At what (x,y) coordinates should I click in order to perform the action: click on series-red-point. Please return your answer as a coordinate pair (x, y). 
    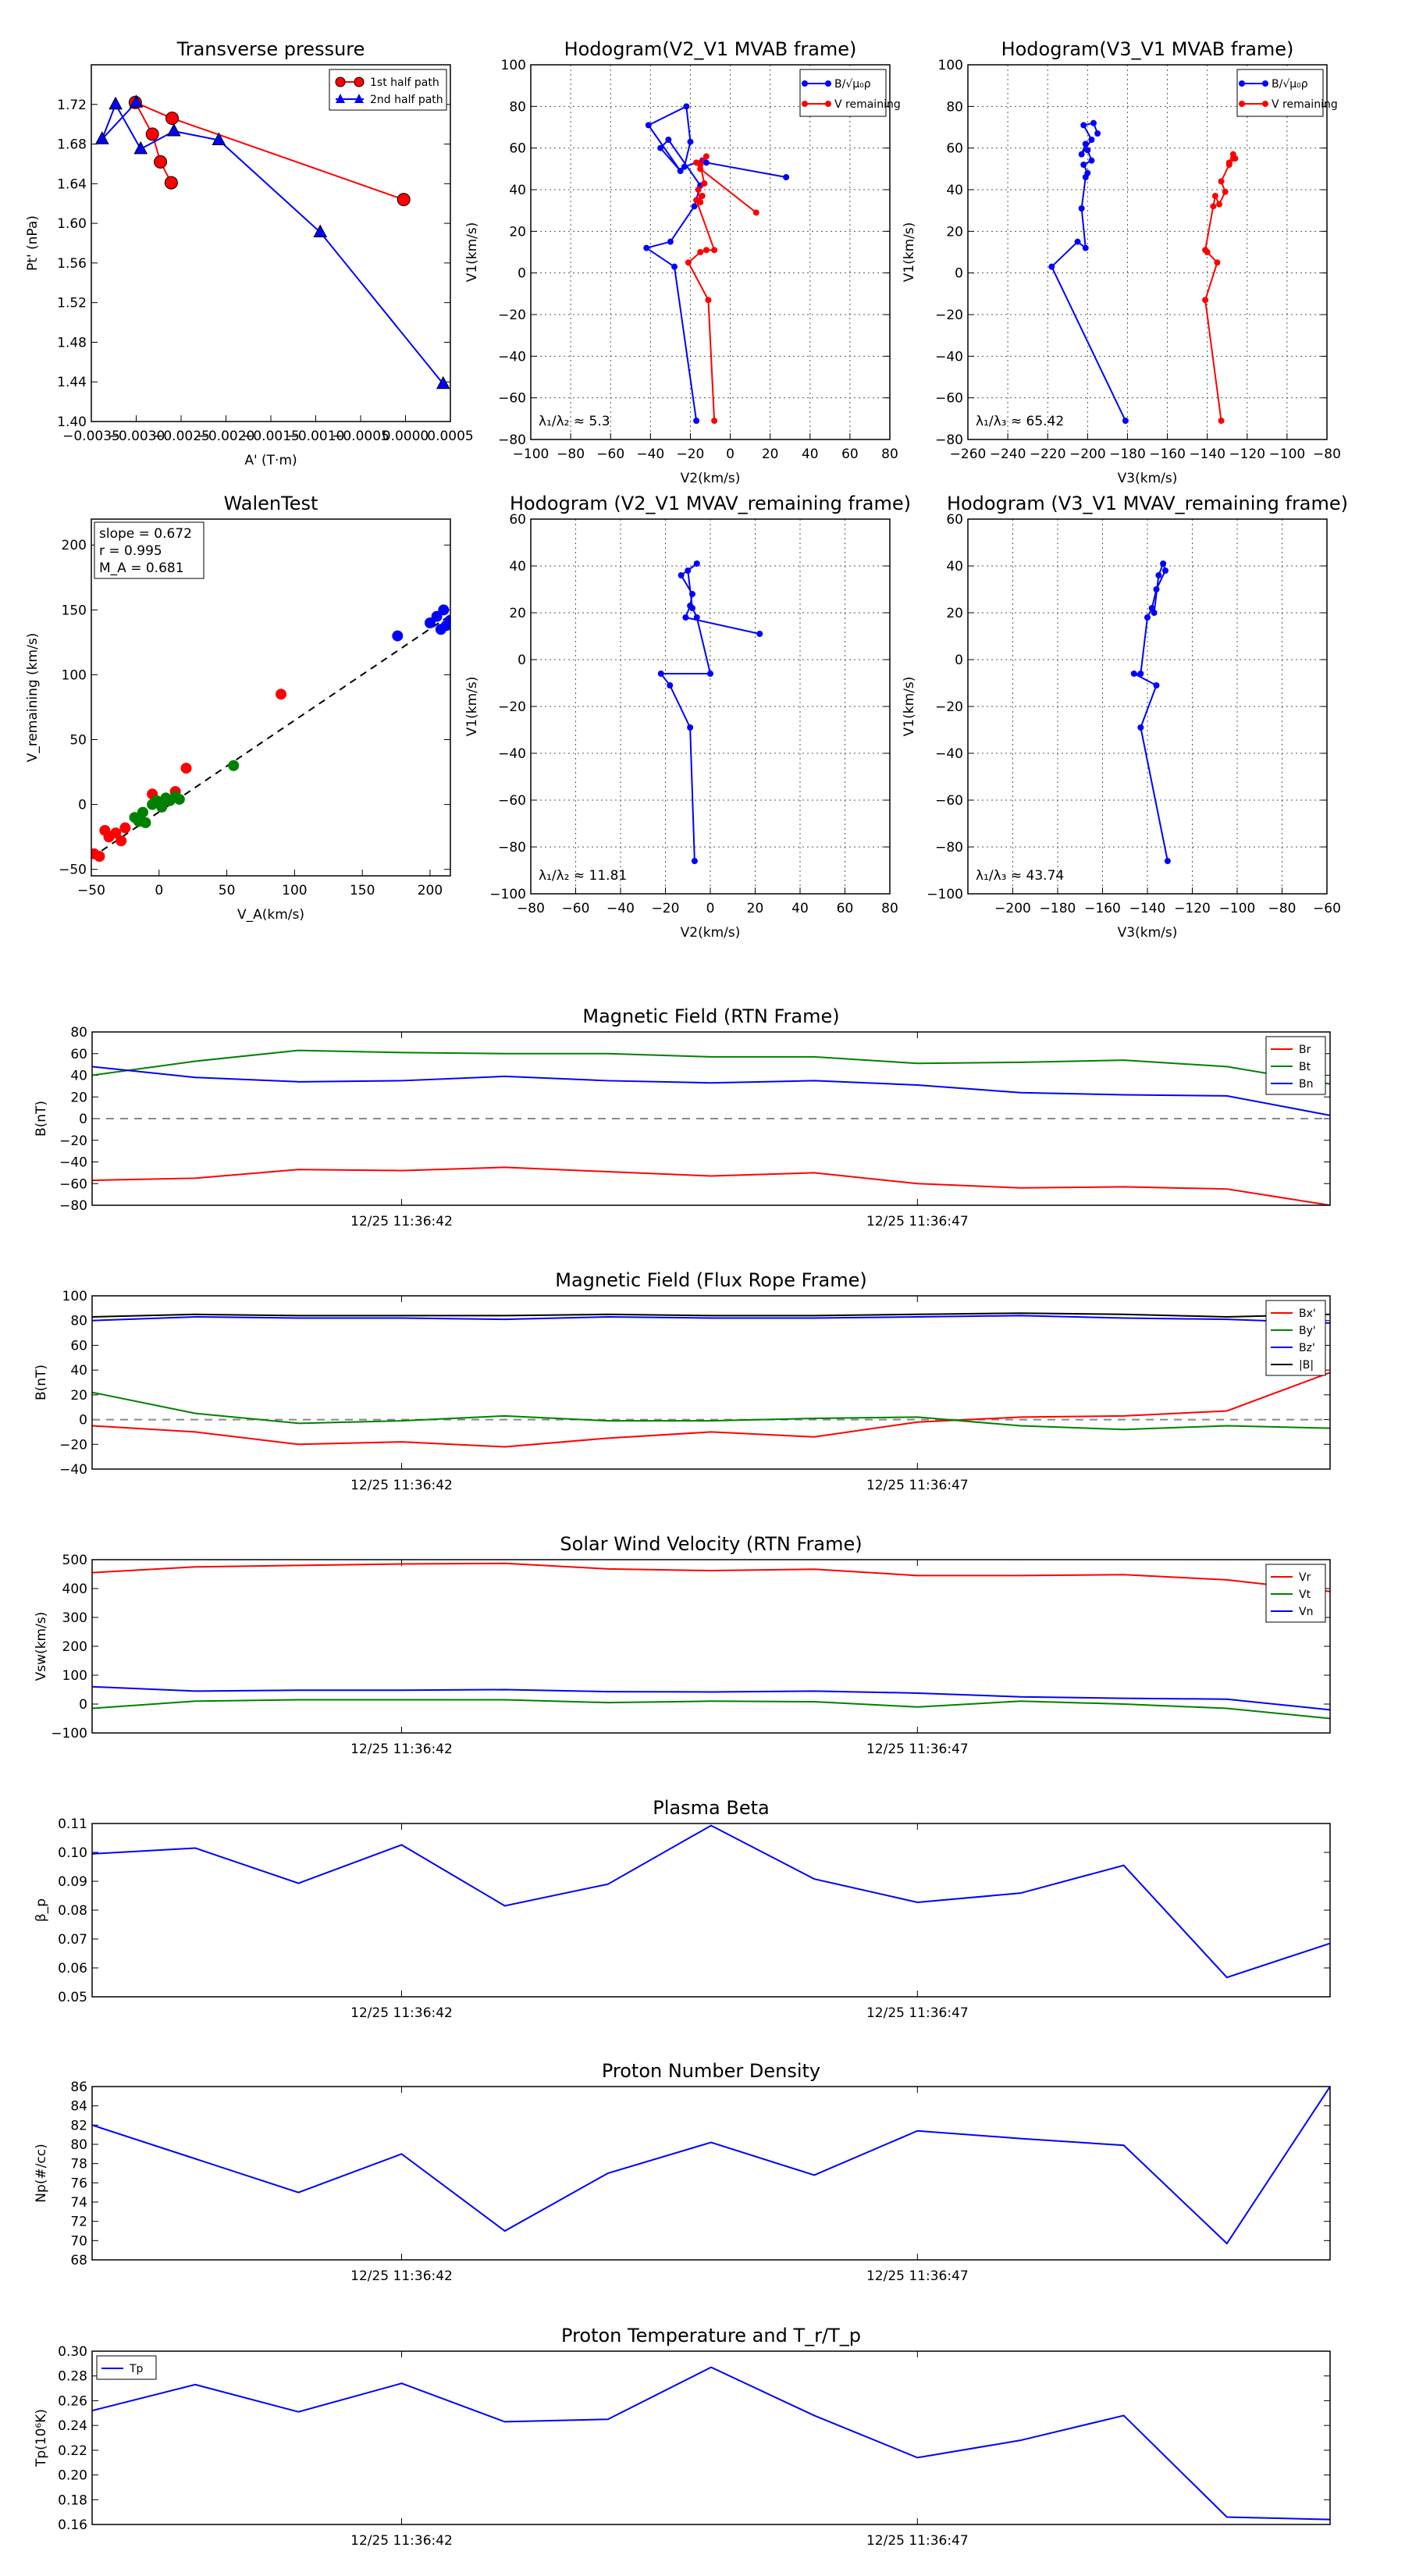
    Looking at the image, I should click on (186, 768).